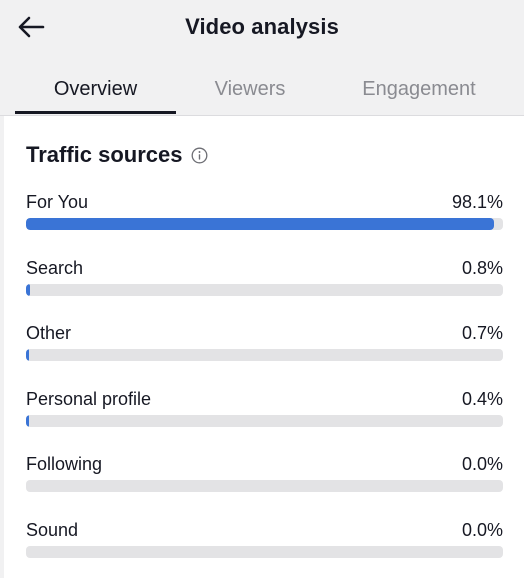 Image resolution: width=524 pixels, height=578 pixels. I want to click on section-title: Traffic sources, so click(104, 154).